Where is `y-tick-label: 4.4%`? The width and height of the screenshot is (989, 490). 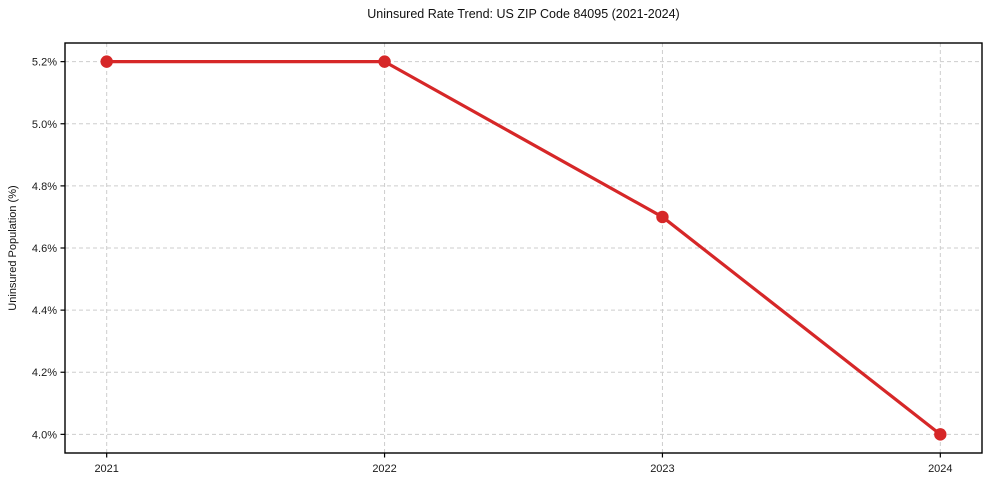
y-tick-label: 4.4% is located at coordinates (44, 311).